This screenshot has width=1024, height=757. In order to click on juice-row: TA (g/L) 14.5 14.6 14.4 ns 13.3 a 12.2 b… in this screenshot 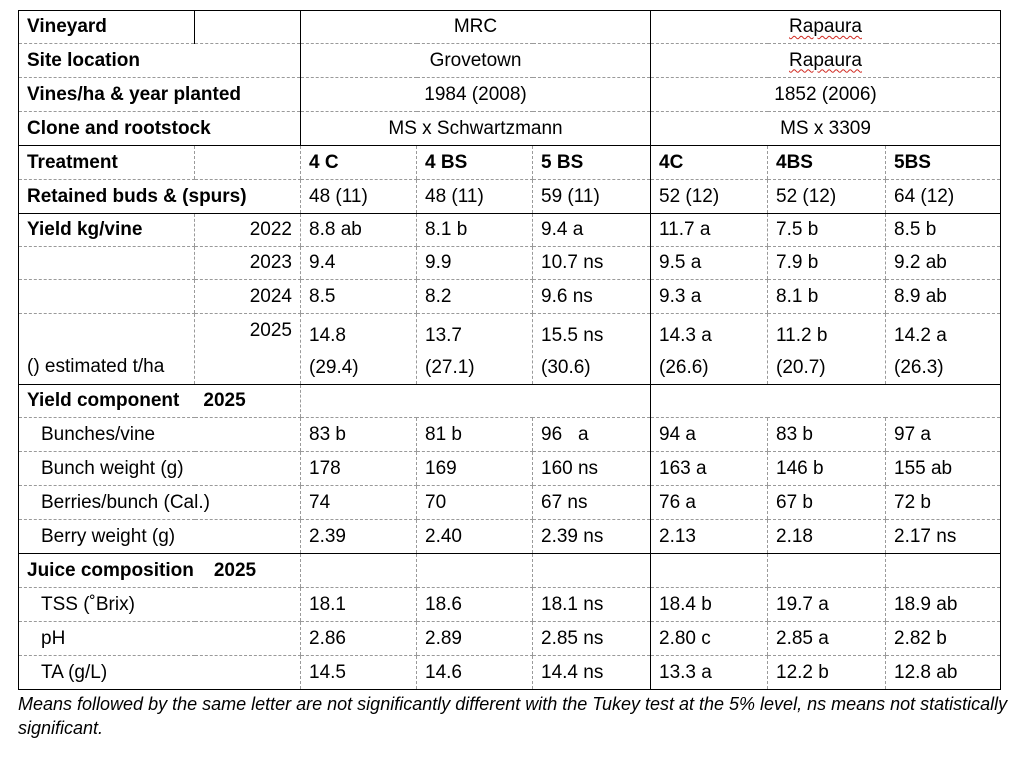, I will do `click(509, 672)`.